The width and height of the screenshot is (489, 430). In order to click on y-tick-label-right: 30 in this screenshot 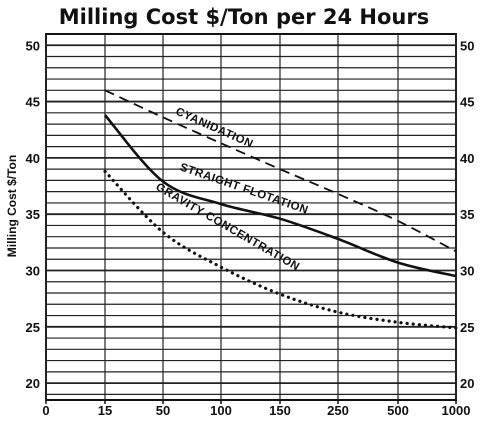, I will do `click(467, 270)`.